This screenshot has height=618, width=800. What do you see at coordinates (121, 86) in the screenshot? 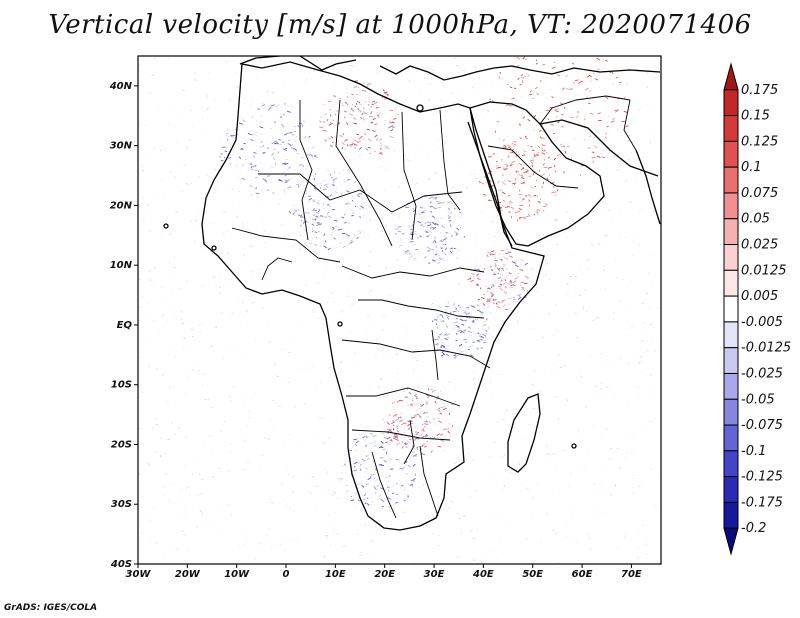
I see `lat-tick-label: 40N` at bounding box center [121, 86].